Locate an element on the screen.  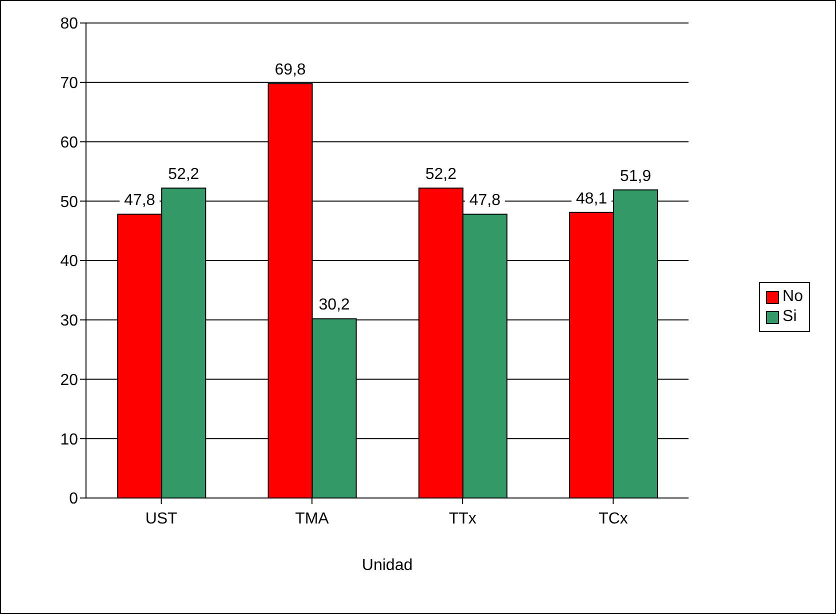
y-tick-label: 30 is located at coordinates (69, 321).